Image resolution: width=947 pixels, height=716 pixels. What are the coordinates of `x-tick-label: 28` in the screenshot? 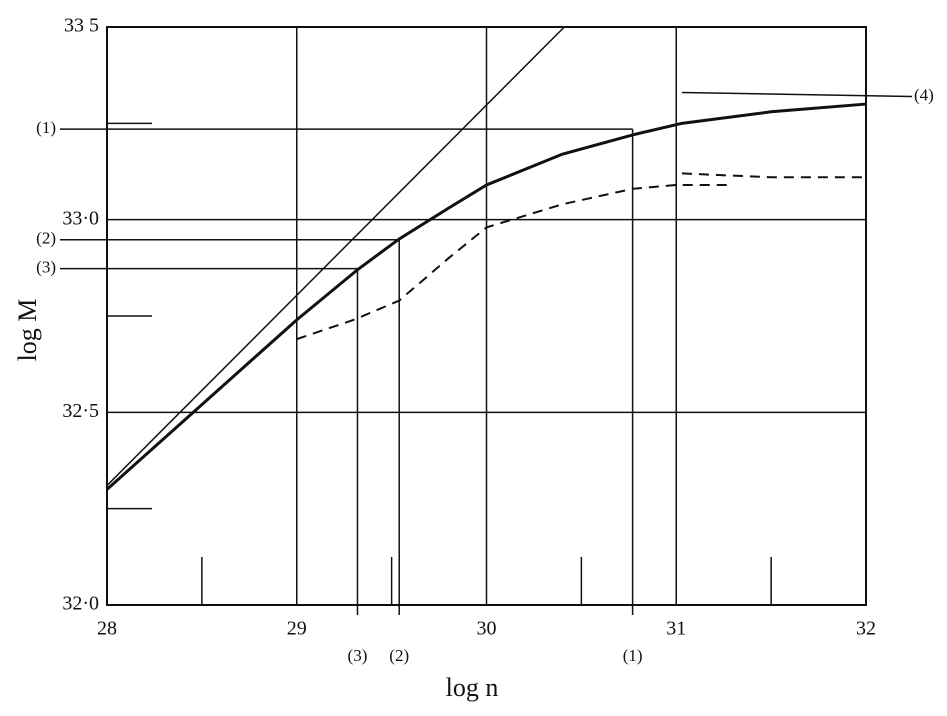 It's located at (107, 629).